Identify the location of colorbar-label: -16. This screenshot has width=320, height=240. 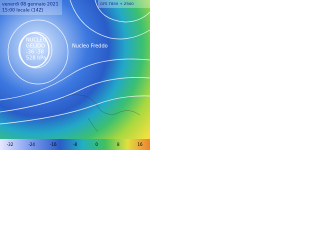
(53, 144).